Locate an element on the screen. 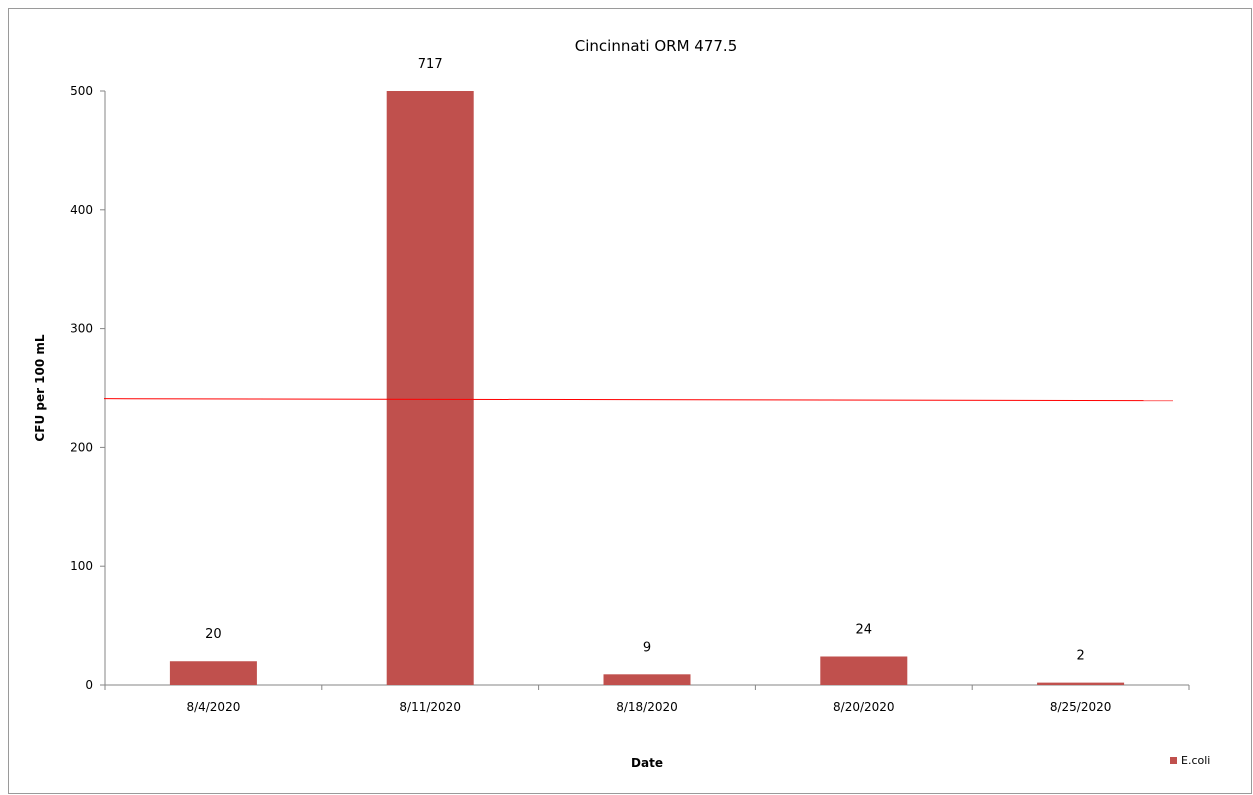 This screenshot has height=795, width=1253. x-tick-label: 8/18/2020 is located at coordinates (647, 707).